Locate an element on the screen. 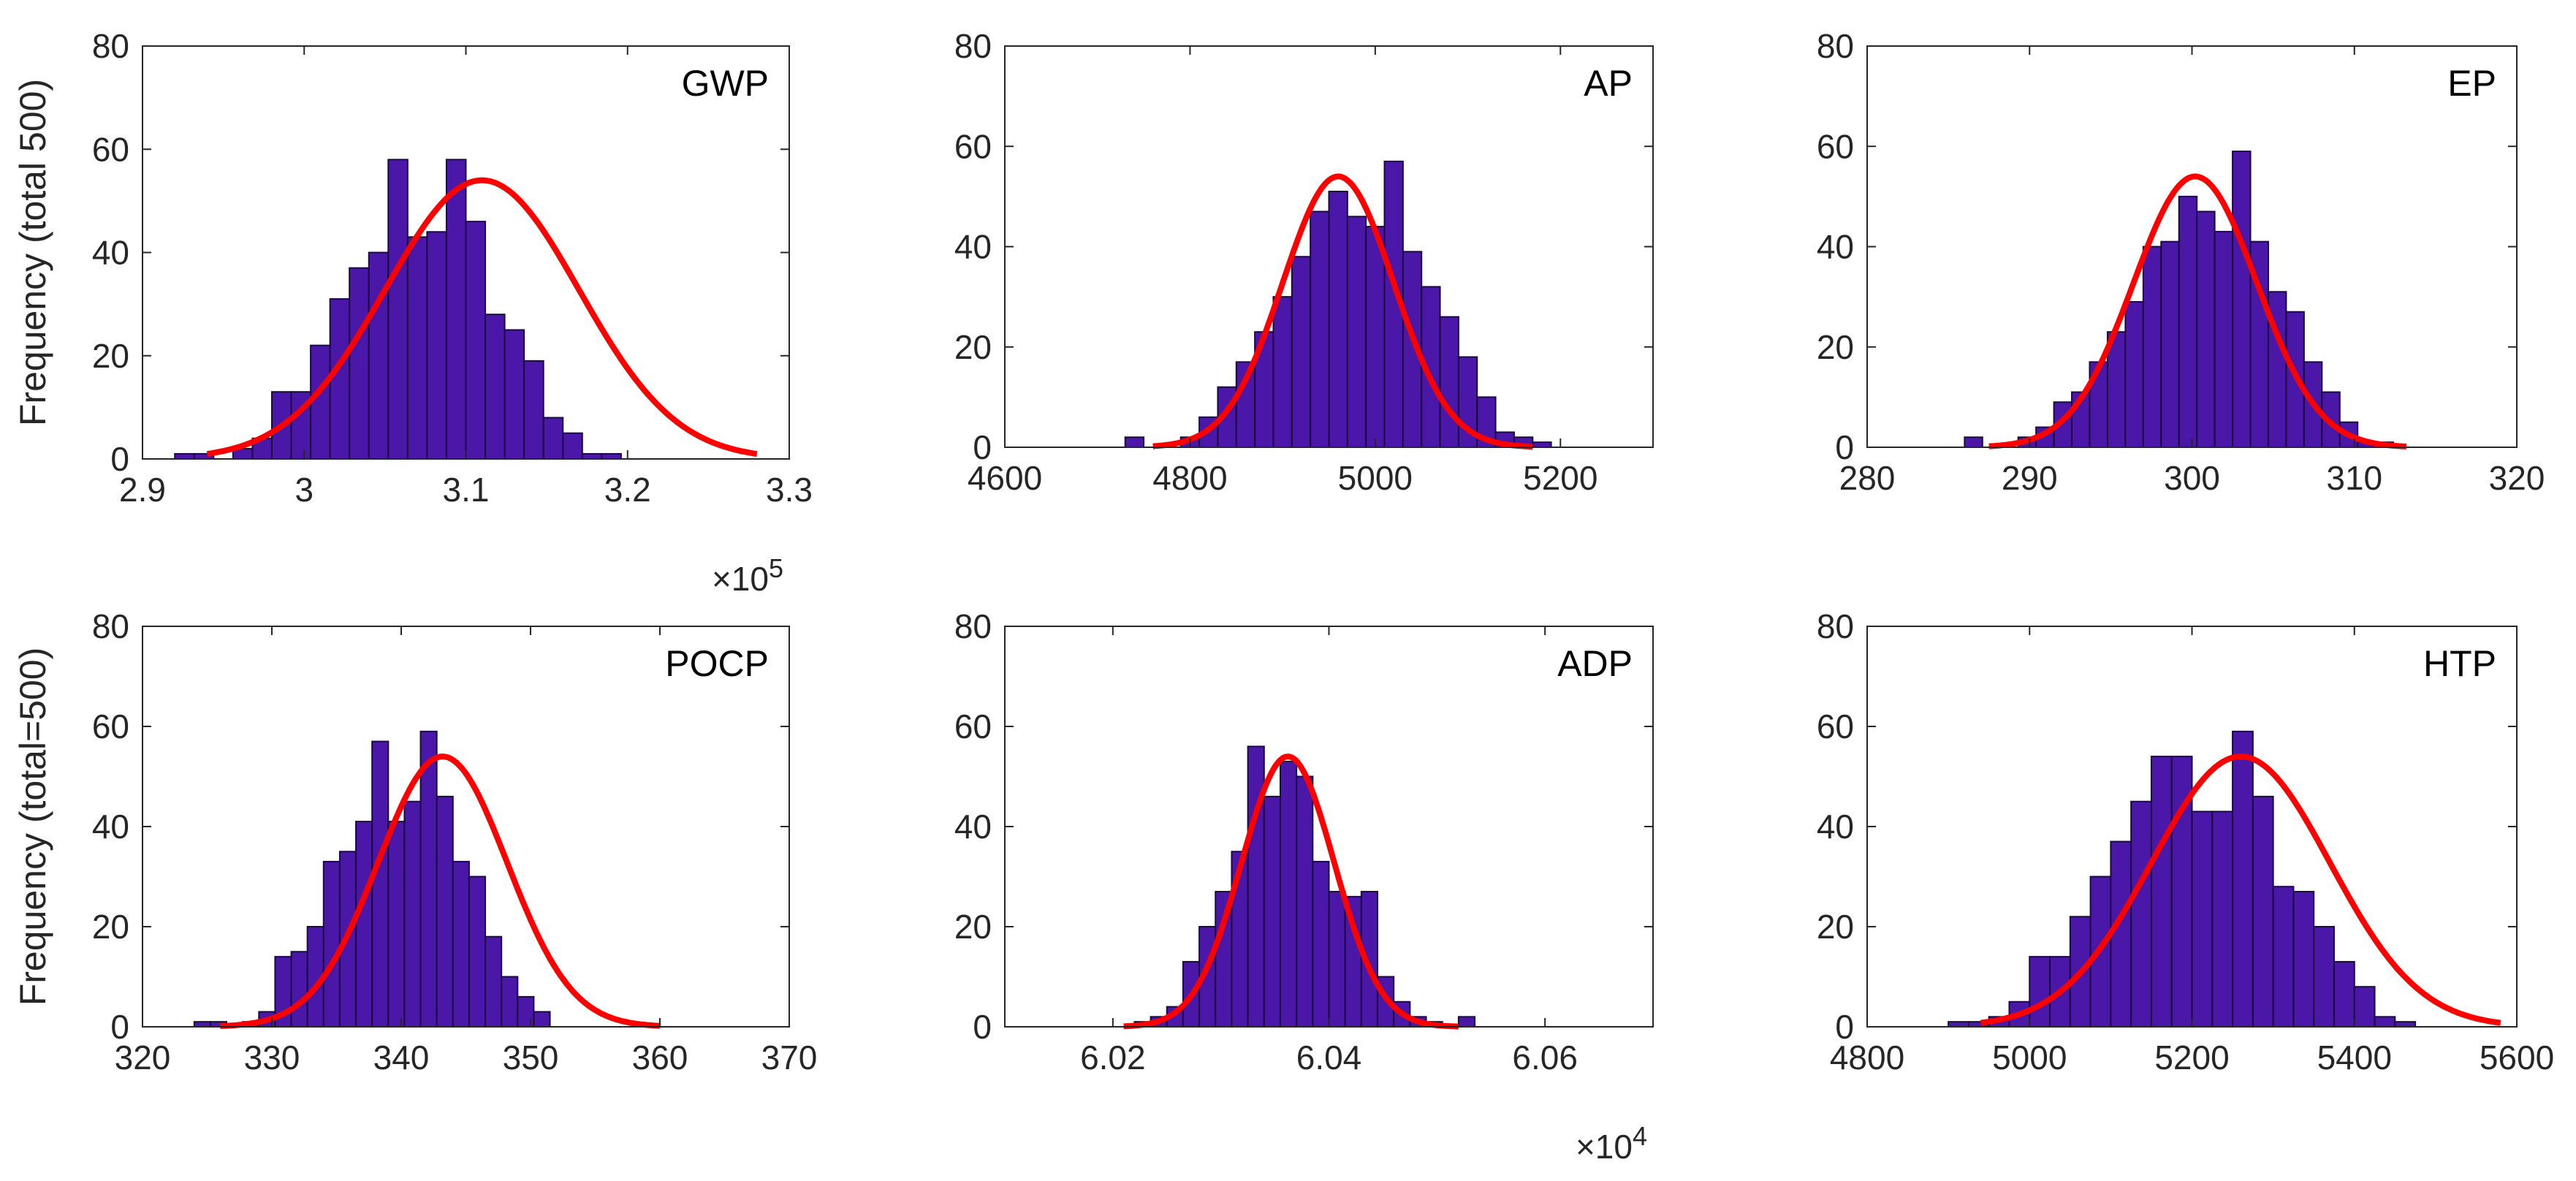  panel-title: GWP is located at coordinates (725, 83).